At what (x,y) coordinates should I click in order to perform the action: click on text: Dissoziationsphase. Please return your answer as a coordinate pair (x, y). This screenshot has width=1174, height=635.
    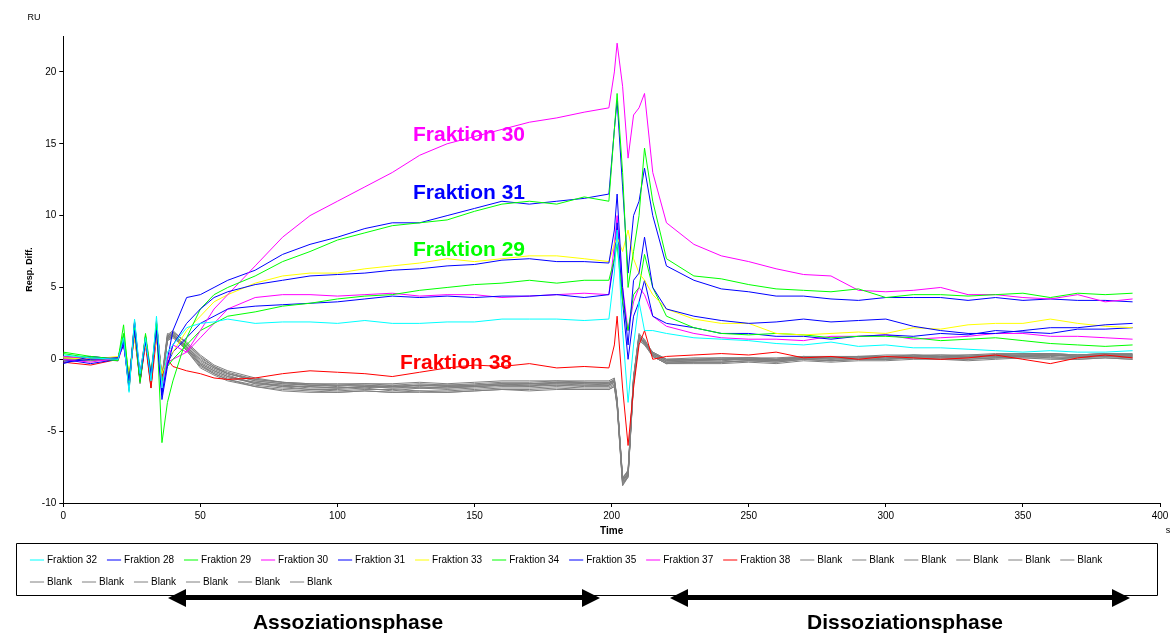
    Looking at the image, I should click on (905, 621).